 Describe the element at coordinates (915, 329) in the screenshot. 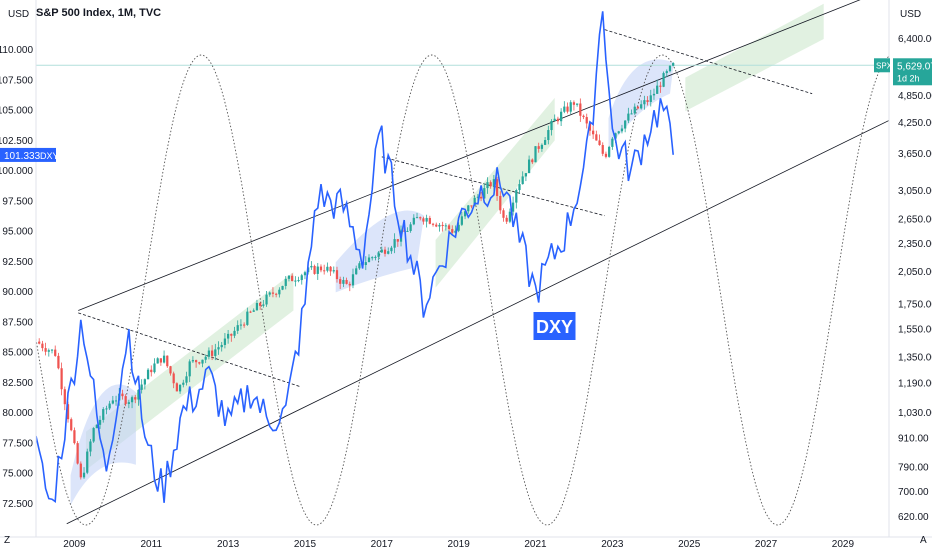

I see `right-axis-tick-label: 1,550.00` at that location.